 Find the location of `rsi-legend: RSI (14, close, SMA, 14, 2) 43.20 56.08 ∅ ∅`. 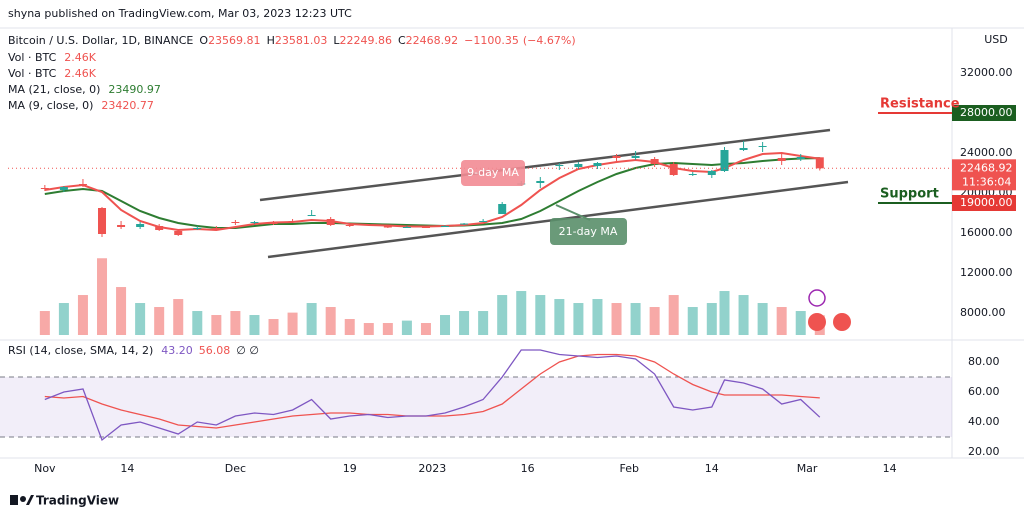

rsi-legend: RSI (14, close, SMA, 14, 2) 43.20 56.08 ∅ ∅ is located at coordinates (133, 350).